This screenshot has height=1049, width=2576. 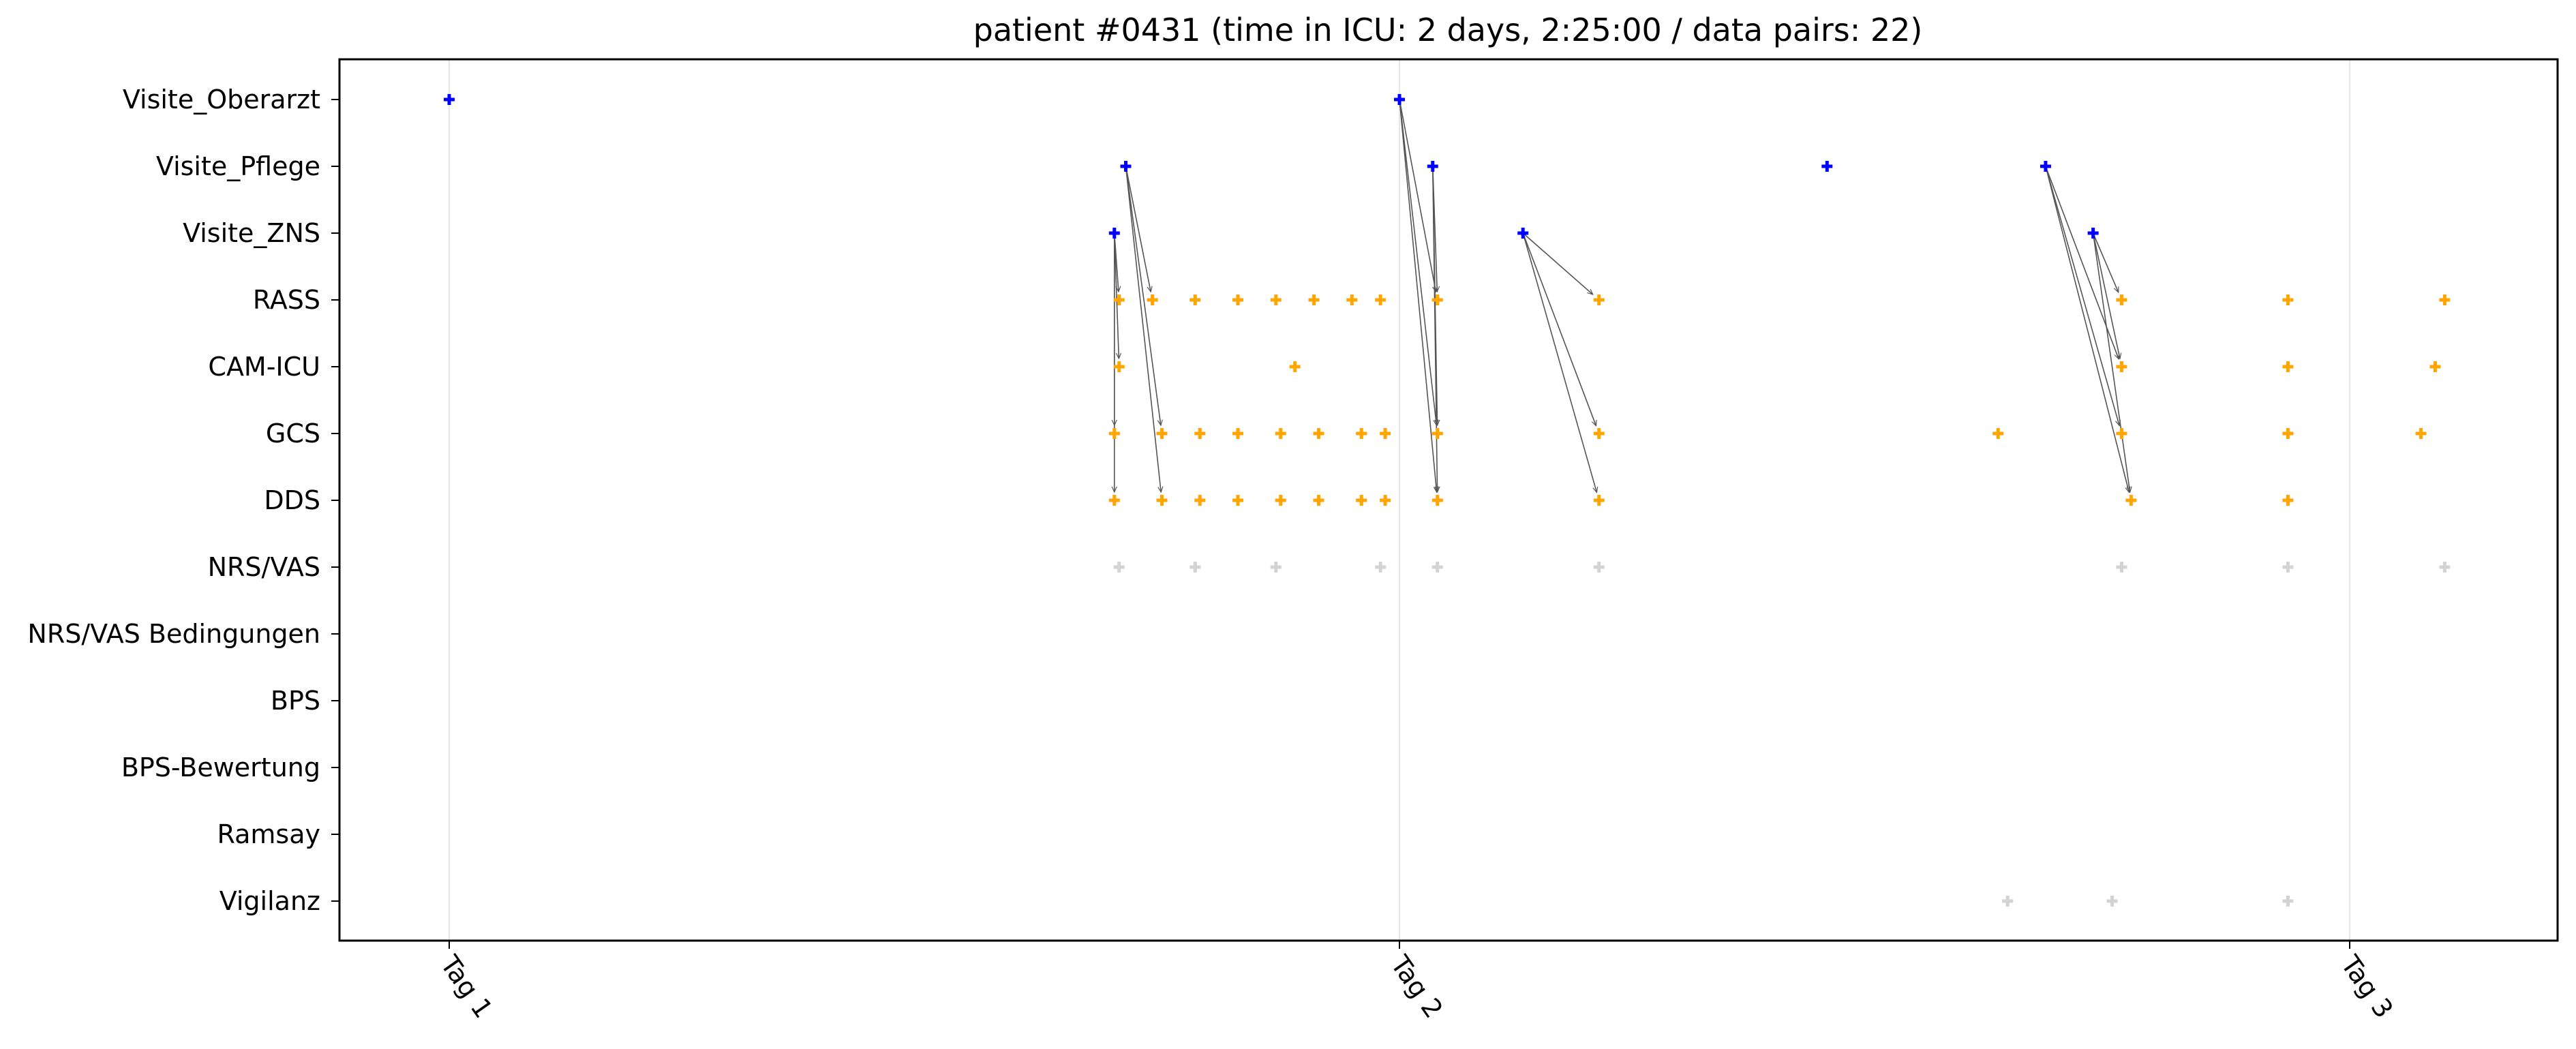 What do you see at coordinates (251, 233) in the screenshot?
I see `y-tick-label-visite-zns: Visite_ZNS` at bounding box center [251, 233].